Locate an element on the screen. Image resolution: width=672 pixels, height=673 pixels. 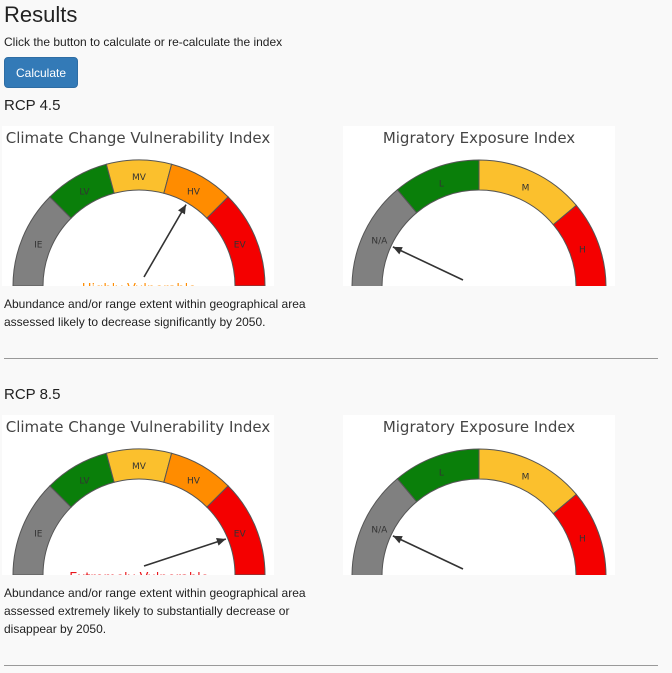
calculate-button: Calculate is located at coordinates (41, 72).